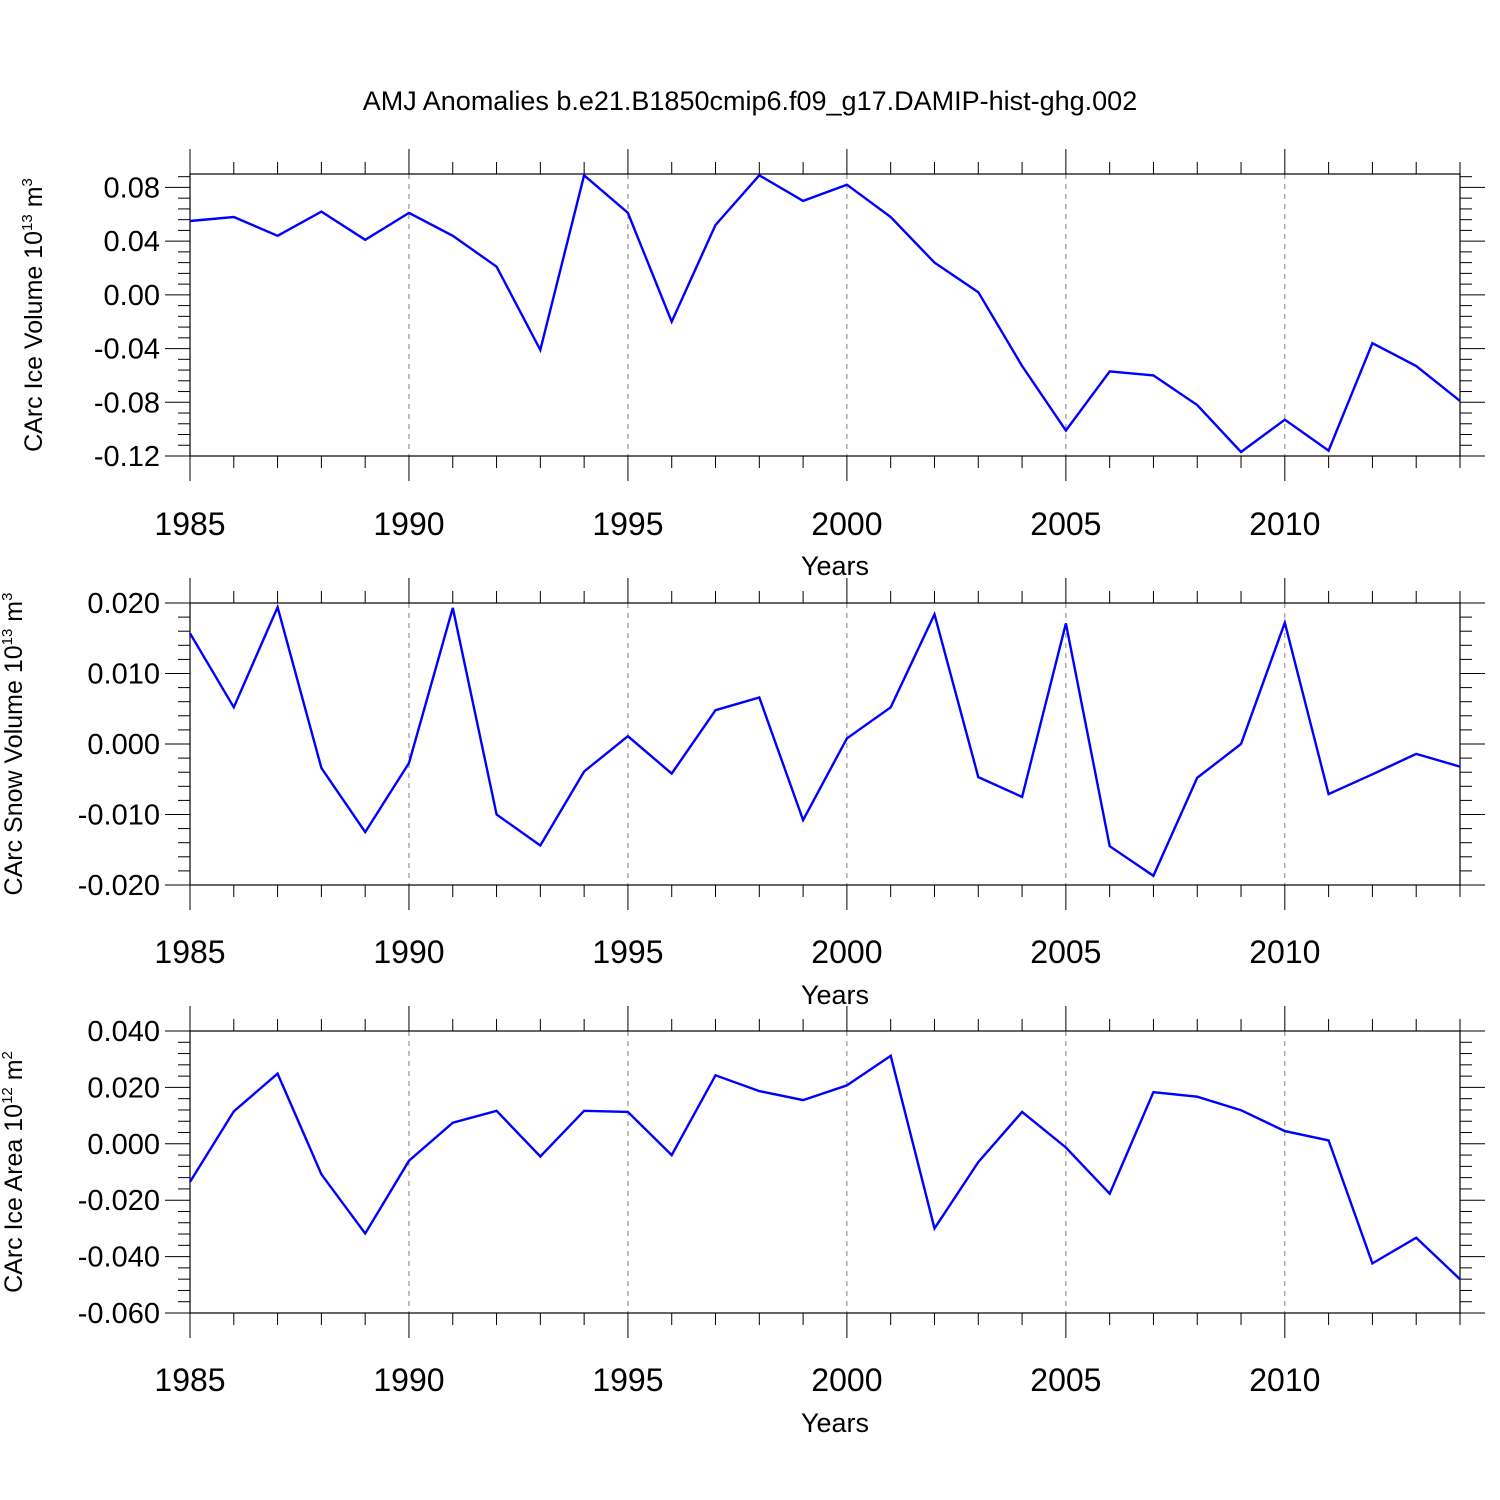 This screenshot has width=1500, height=1500. What do you see at coordinates (132, 242) in the screenshot?
I see `y-tick-label: 0.04` at bounding box center [132, 242].